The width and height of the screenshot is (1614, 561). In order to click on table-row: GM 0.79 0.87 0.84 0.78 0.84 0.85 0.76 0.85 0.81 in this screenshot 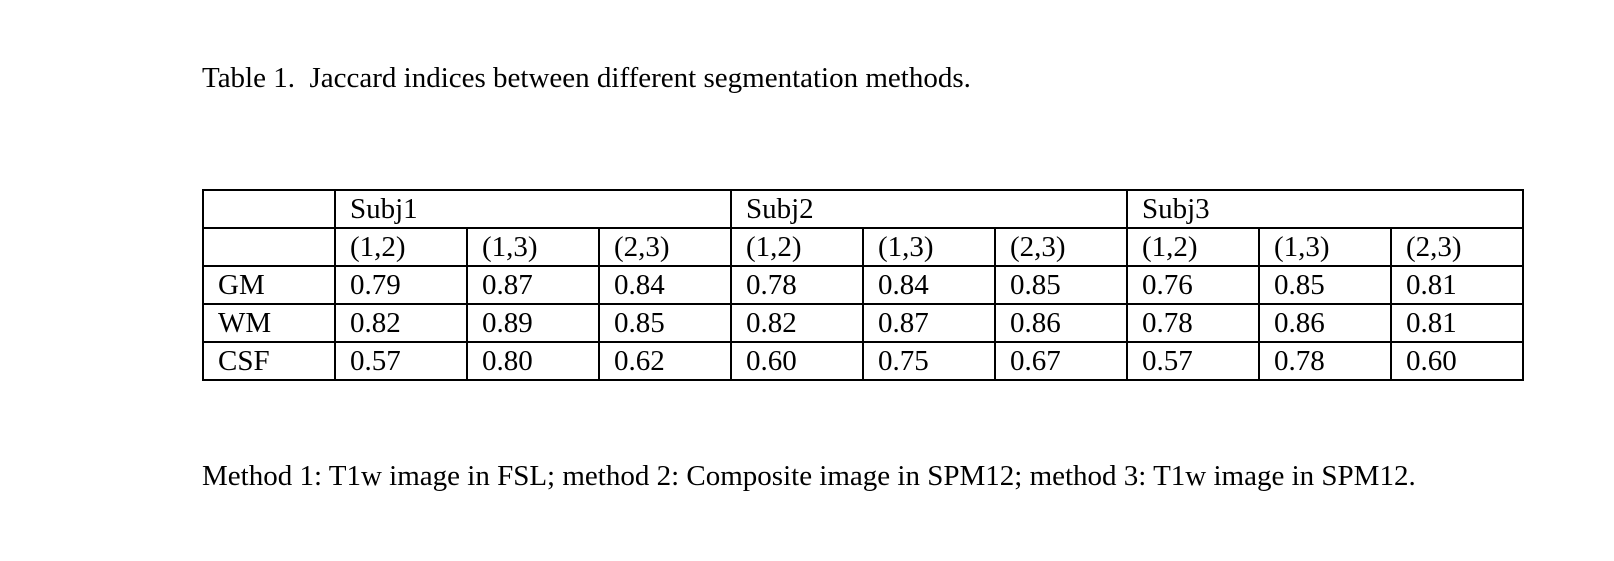, I will do `click(863, 285)`.